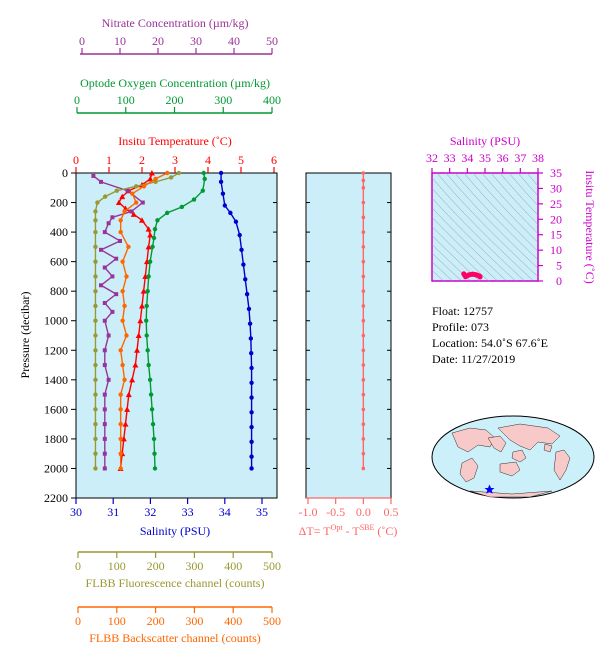 The image size is (609, 663). I want to click on salinity-axis-label: Salinity (PSU), so click(175, 531).